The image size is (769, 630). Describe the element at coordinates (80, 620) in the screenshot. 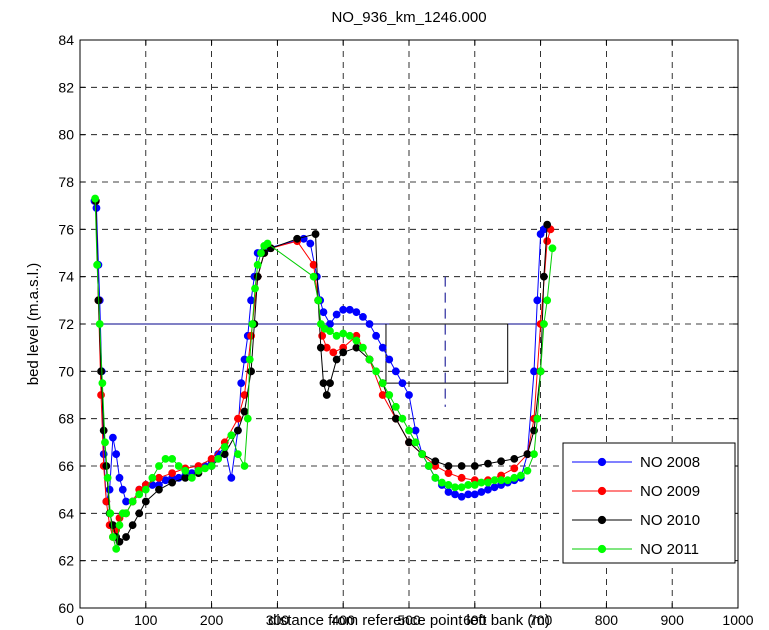

I see `x-tick-label: 0` at that location.